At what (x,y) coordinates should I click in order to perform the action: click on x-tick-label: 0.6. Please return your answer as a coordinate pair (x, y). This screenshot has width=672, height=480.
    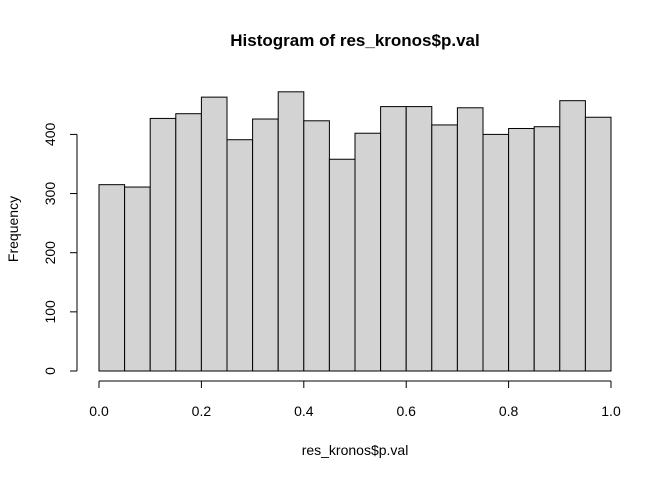
    Looking at the image, I should click on (406, 411).